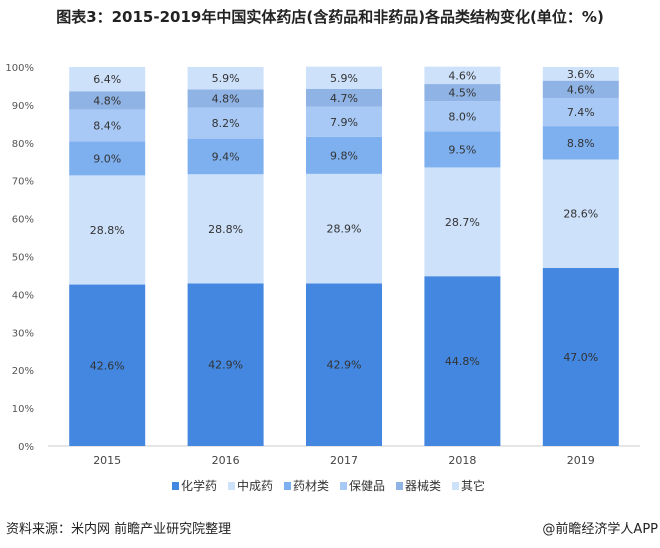 This screenshot has width=660, height=548. I want to click on data-label: 9.8%, so click(344, 155).